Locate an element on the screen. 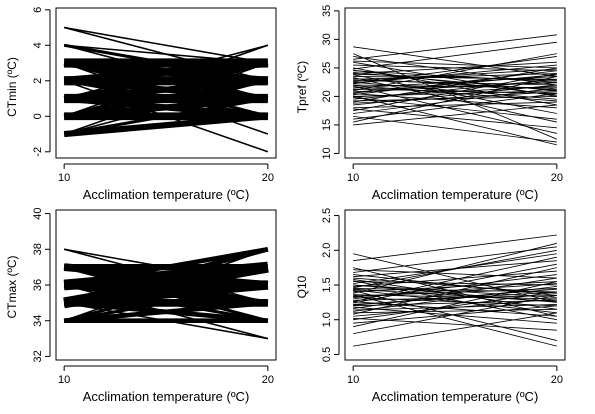 This screenshot has width=595, height=414. ctmin-series-group is located at coordinates (166, 89).